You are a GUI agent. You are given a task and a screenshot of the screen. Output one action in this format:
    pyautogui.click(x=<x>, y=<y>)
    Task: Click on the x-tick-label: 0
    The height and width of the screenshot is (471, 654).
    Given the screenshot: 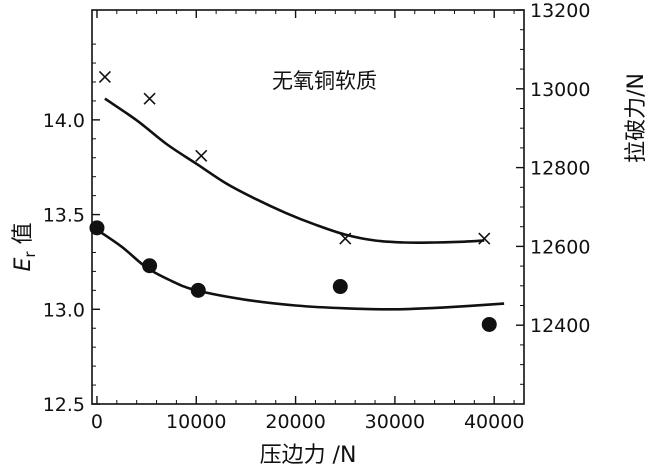 What is the action you would take?
    pyautogui.click(x=97, y=422)
    